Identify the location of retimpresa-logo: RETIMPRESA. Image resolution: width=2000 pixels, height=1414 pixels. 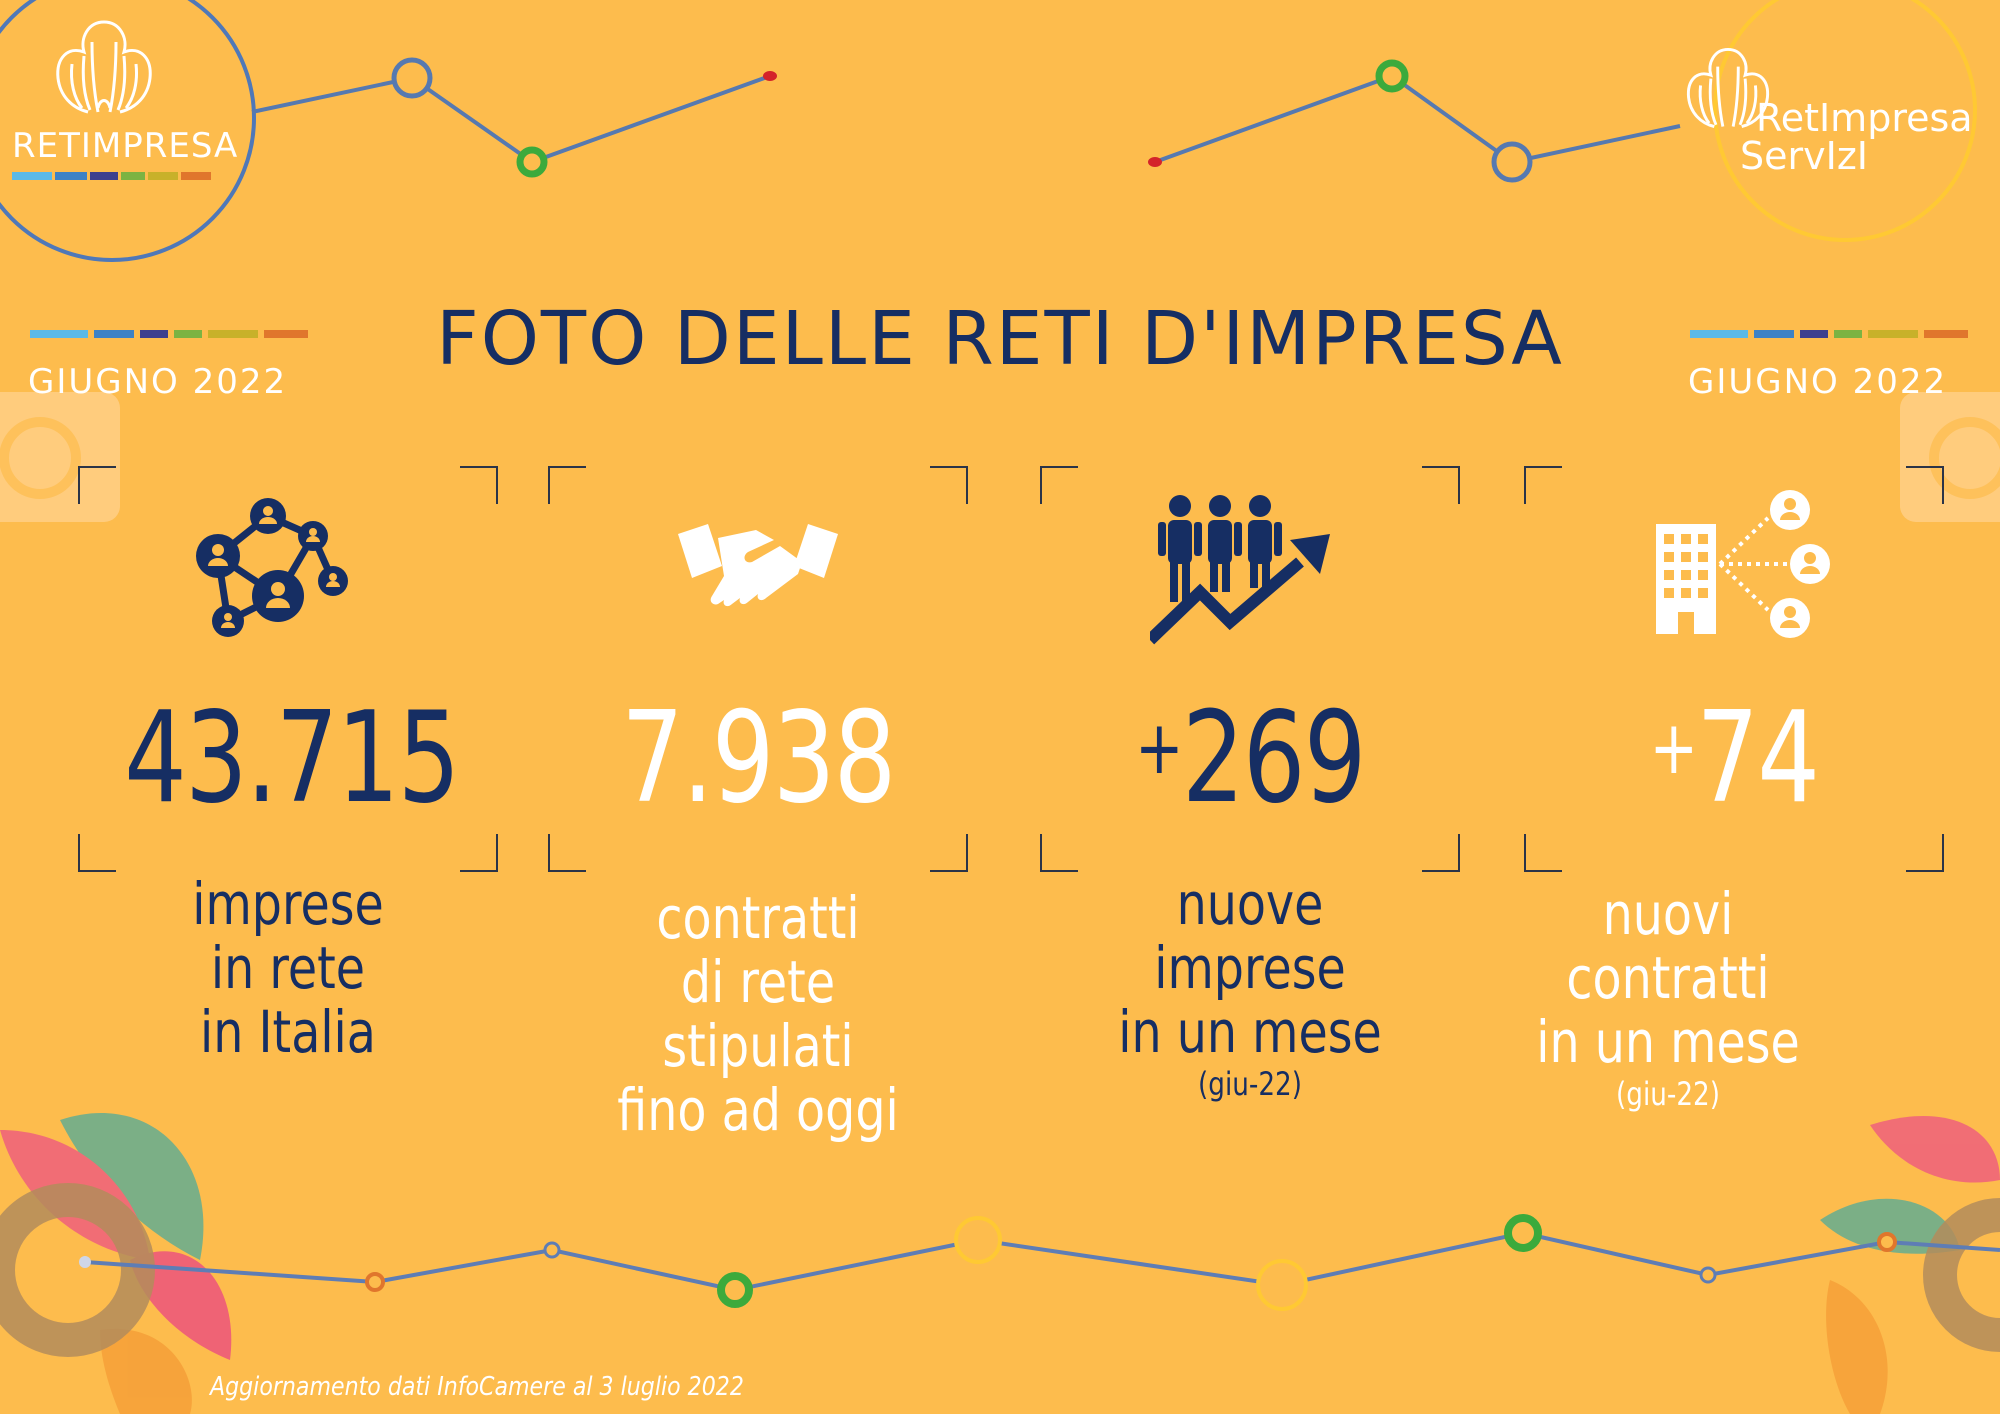
(130, 135).